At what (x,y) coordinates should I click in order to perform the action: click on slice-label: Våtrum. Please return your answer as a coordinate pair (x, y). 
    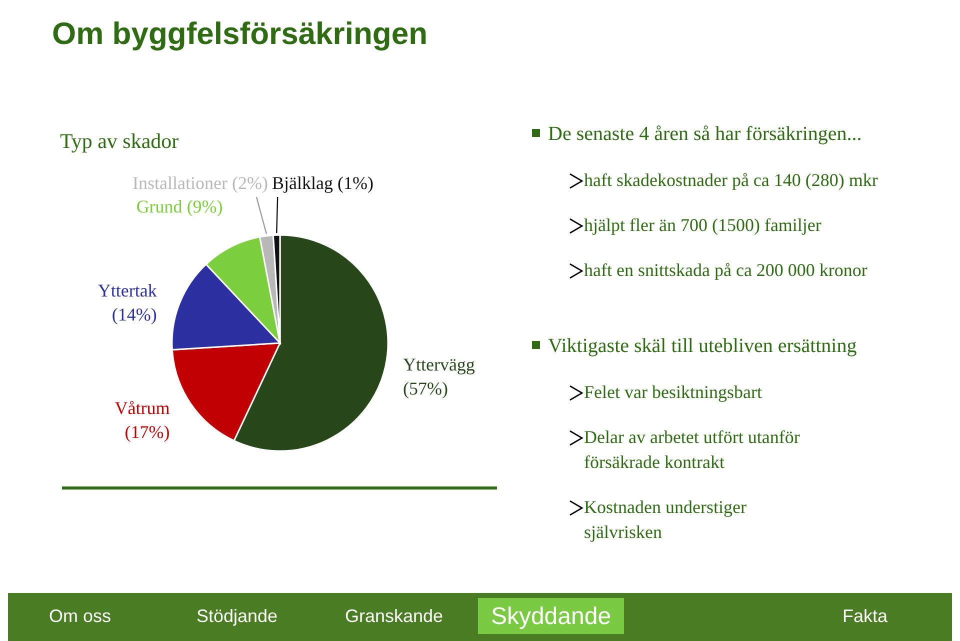
    Looking at the image, I should click on (142, 408).